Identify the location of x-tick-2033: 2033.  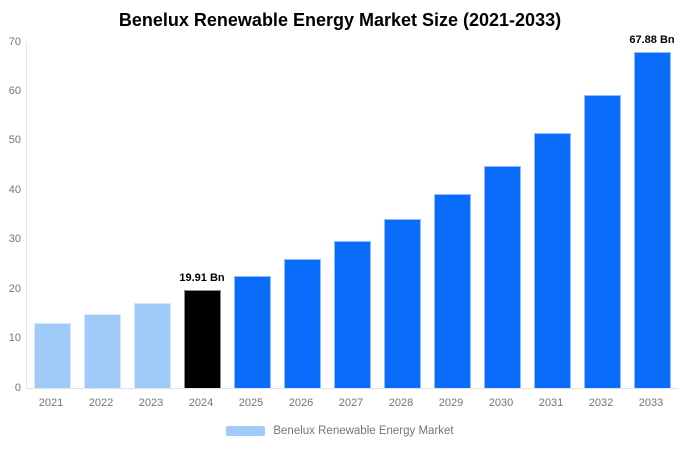
(651, 403).